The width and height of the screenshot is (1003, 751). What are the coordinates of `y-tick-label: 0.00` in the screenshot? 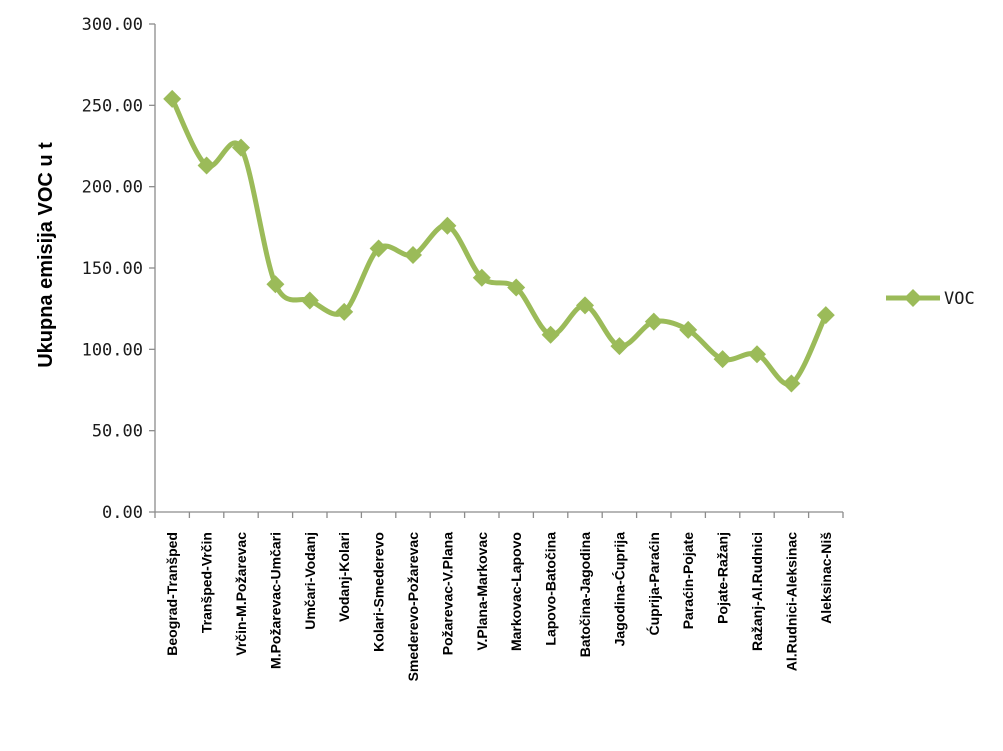 It's located at (122, 513).